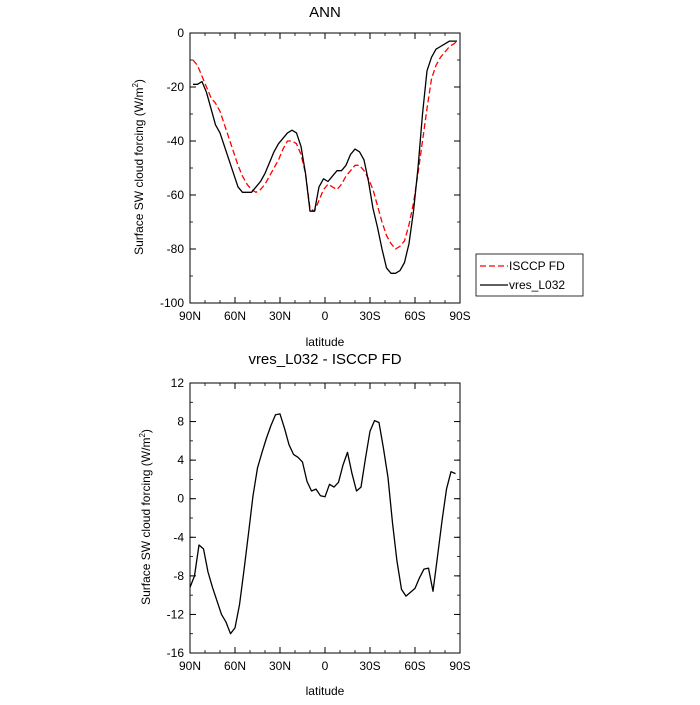 Image resolution: width=700 pixels, height=705 pixels. What do you see at coordinates (176, 87) in the screenshot?
I see `y-tick-label: -20` at bounding box center [176, 87].